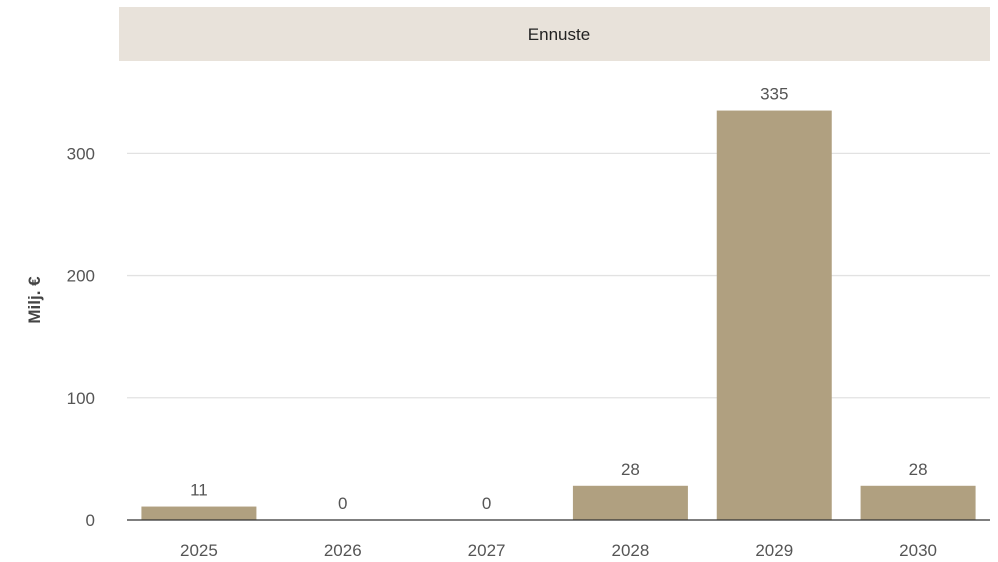 The width and height of the screenshot is (998, 562). Describe the element at coordinates (81, 398) in the screenshot. I see `y-tick-label: 100` at that location.